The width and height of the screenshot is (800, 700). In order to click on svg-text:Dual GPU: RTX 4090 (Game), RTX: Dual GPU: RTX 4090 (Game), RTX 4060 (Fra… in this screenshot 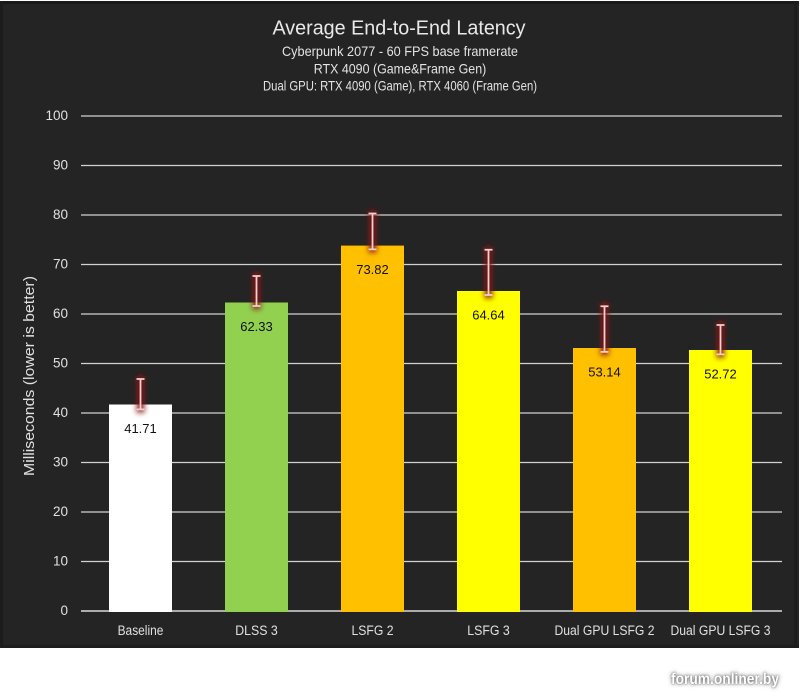, I will do `click(400, 86)`.